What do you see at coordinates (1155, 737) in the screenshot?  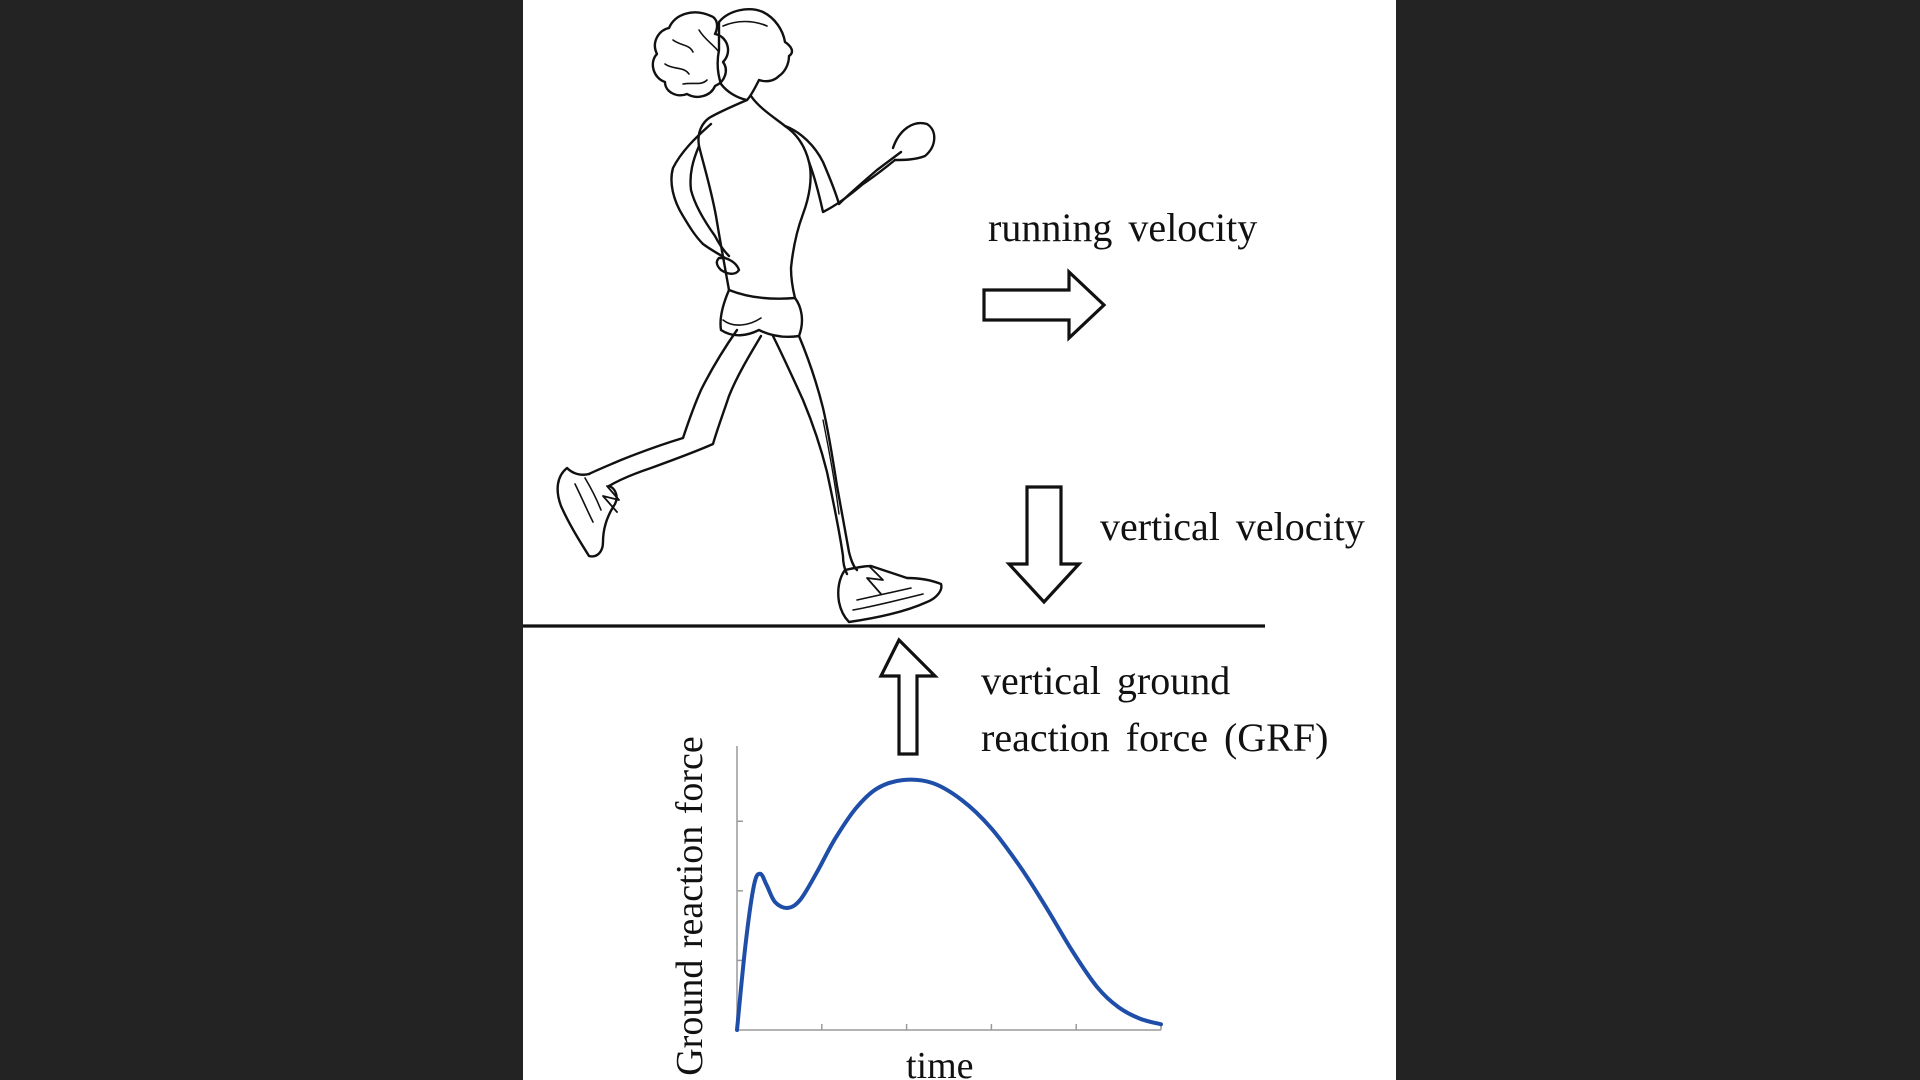 I see `grf-label-line-2: reaction force (GRF)` at bounding box center [1155, 737].